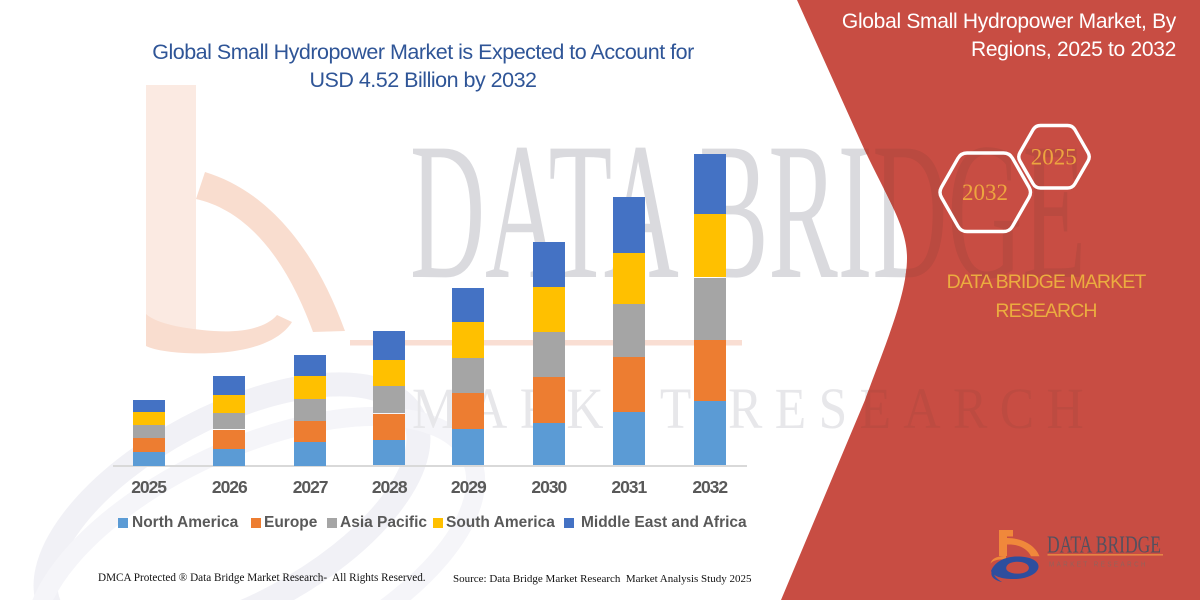 The image size is (1200, 600). What do you see at coordinates (1054, 157) in the screenshot?
I see `svg-text: 2025` at bounding box center [1054, 157].